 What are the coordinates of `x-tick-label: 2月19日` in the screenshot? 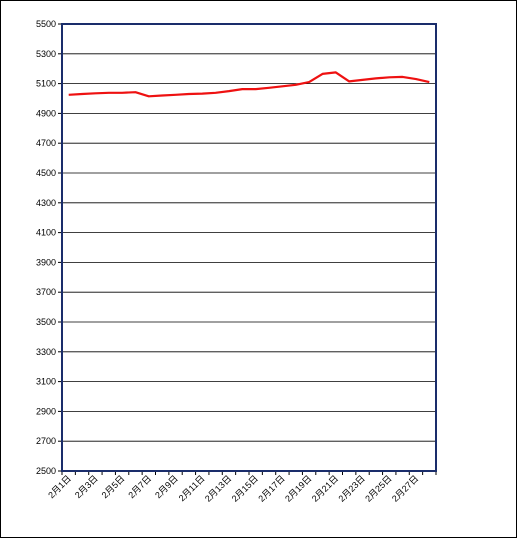 It's located at (298, 488).